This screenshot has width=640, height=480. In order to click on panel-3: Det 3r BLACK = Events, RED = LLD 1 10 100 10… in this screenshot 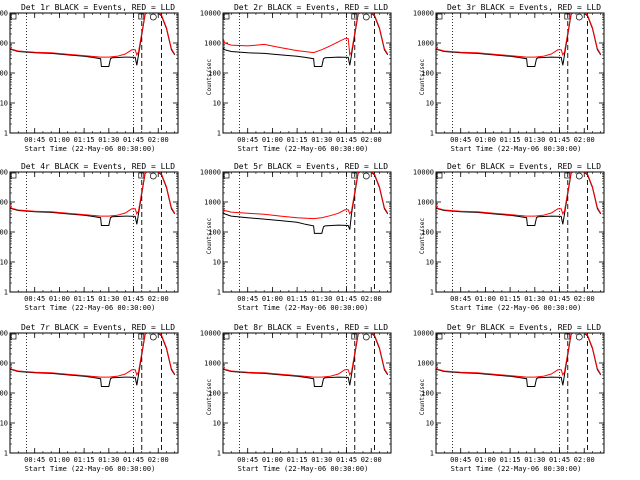, I will do `click(509, 78)`.